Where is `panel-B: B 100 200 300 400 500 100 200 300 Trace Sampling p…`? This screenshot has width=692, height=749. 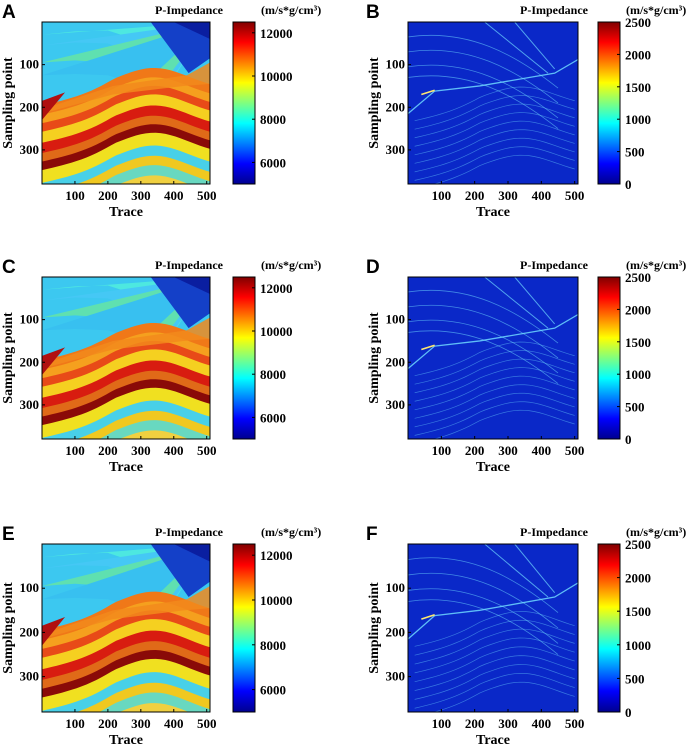 panel-B: B 100 200 300 400 500 100 200 300 Trace Sampling p… is located at coordinates (526, 111).